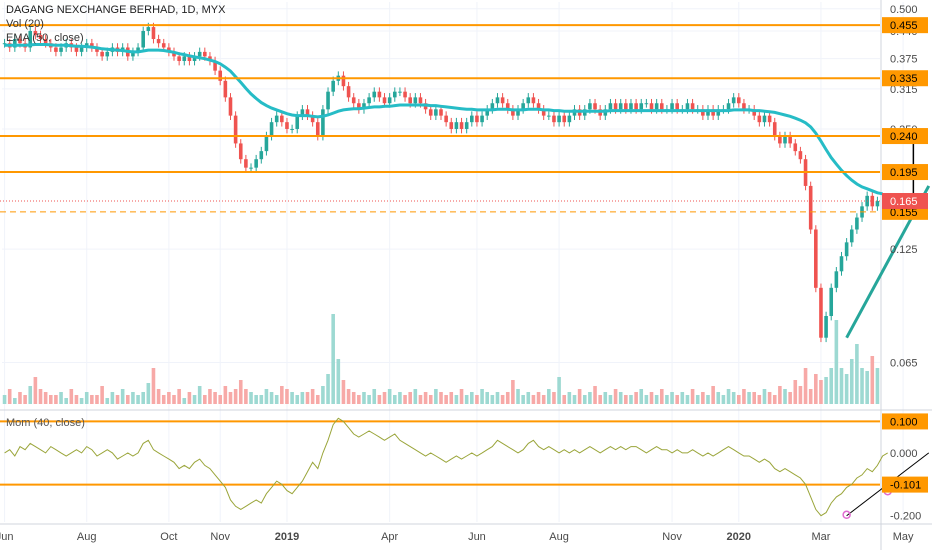 This screenshot has width=932, height=555. Describe the element at coordinates (905, 517) in the screenshot. I see `momentum-tick-label: -0.200` at that location.